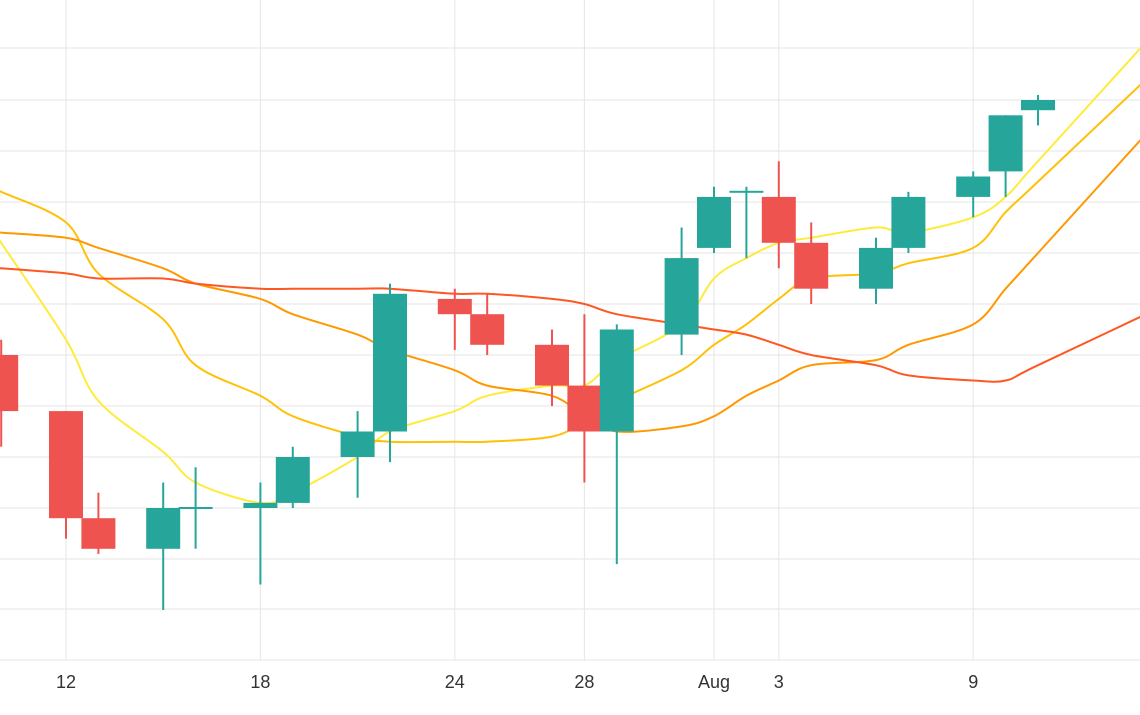 This screenshot has width=1140, height=715. Describe the element at coordinates (973, 682) in the screenshot. I see `x-tick-label: 9` at that location.